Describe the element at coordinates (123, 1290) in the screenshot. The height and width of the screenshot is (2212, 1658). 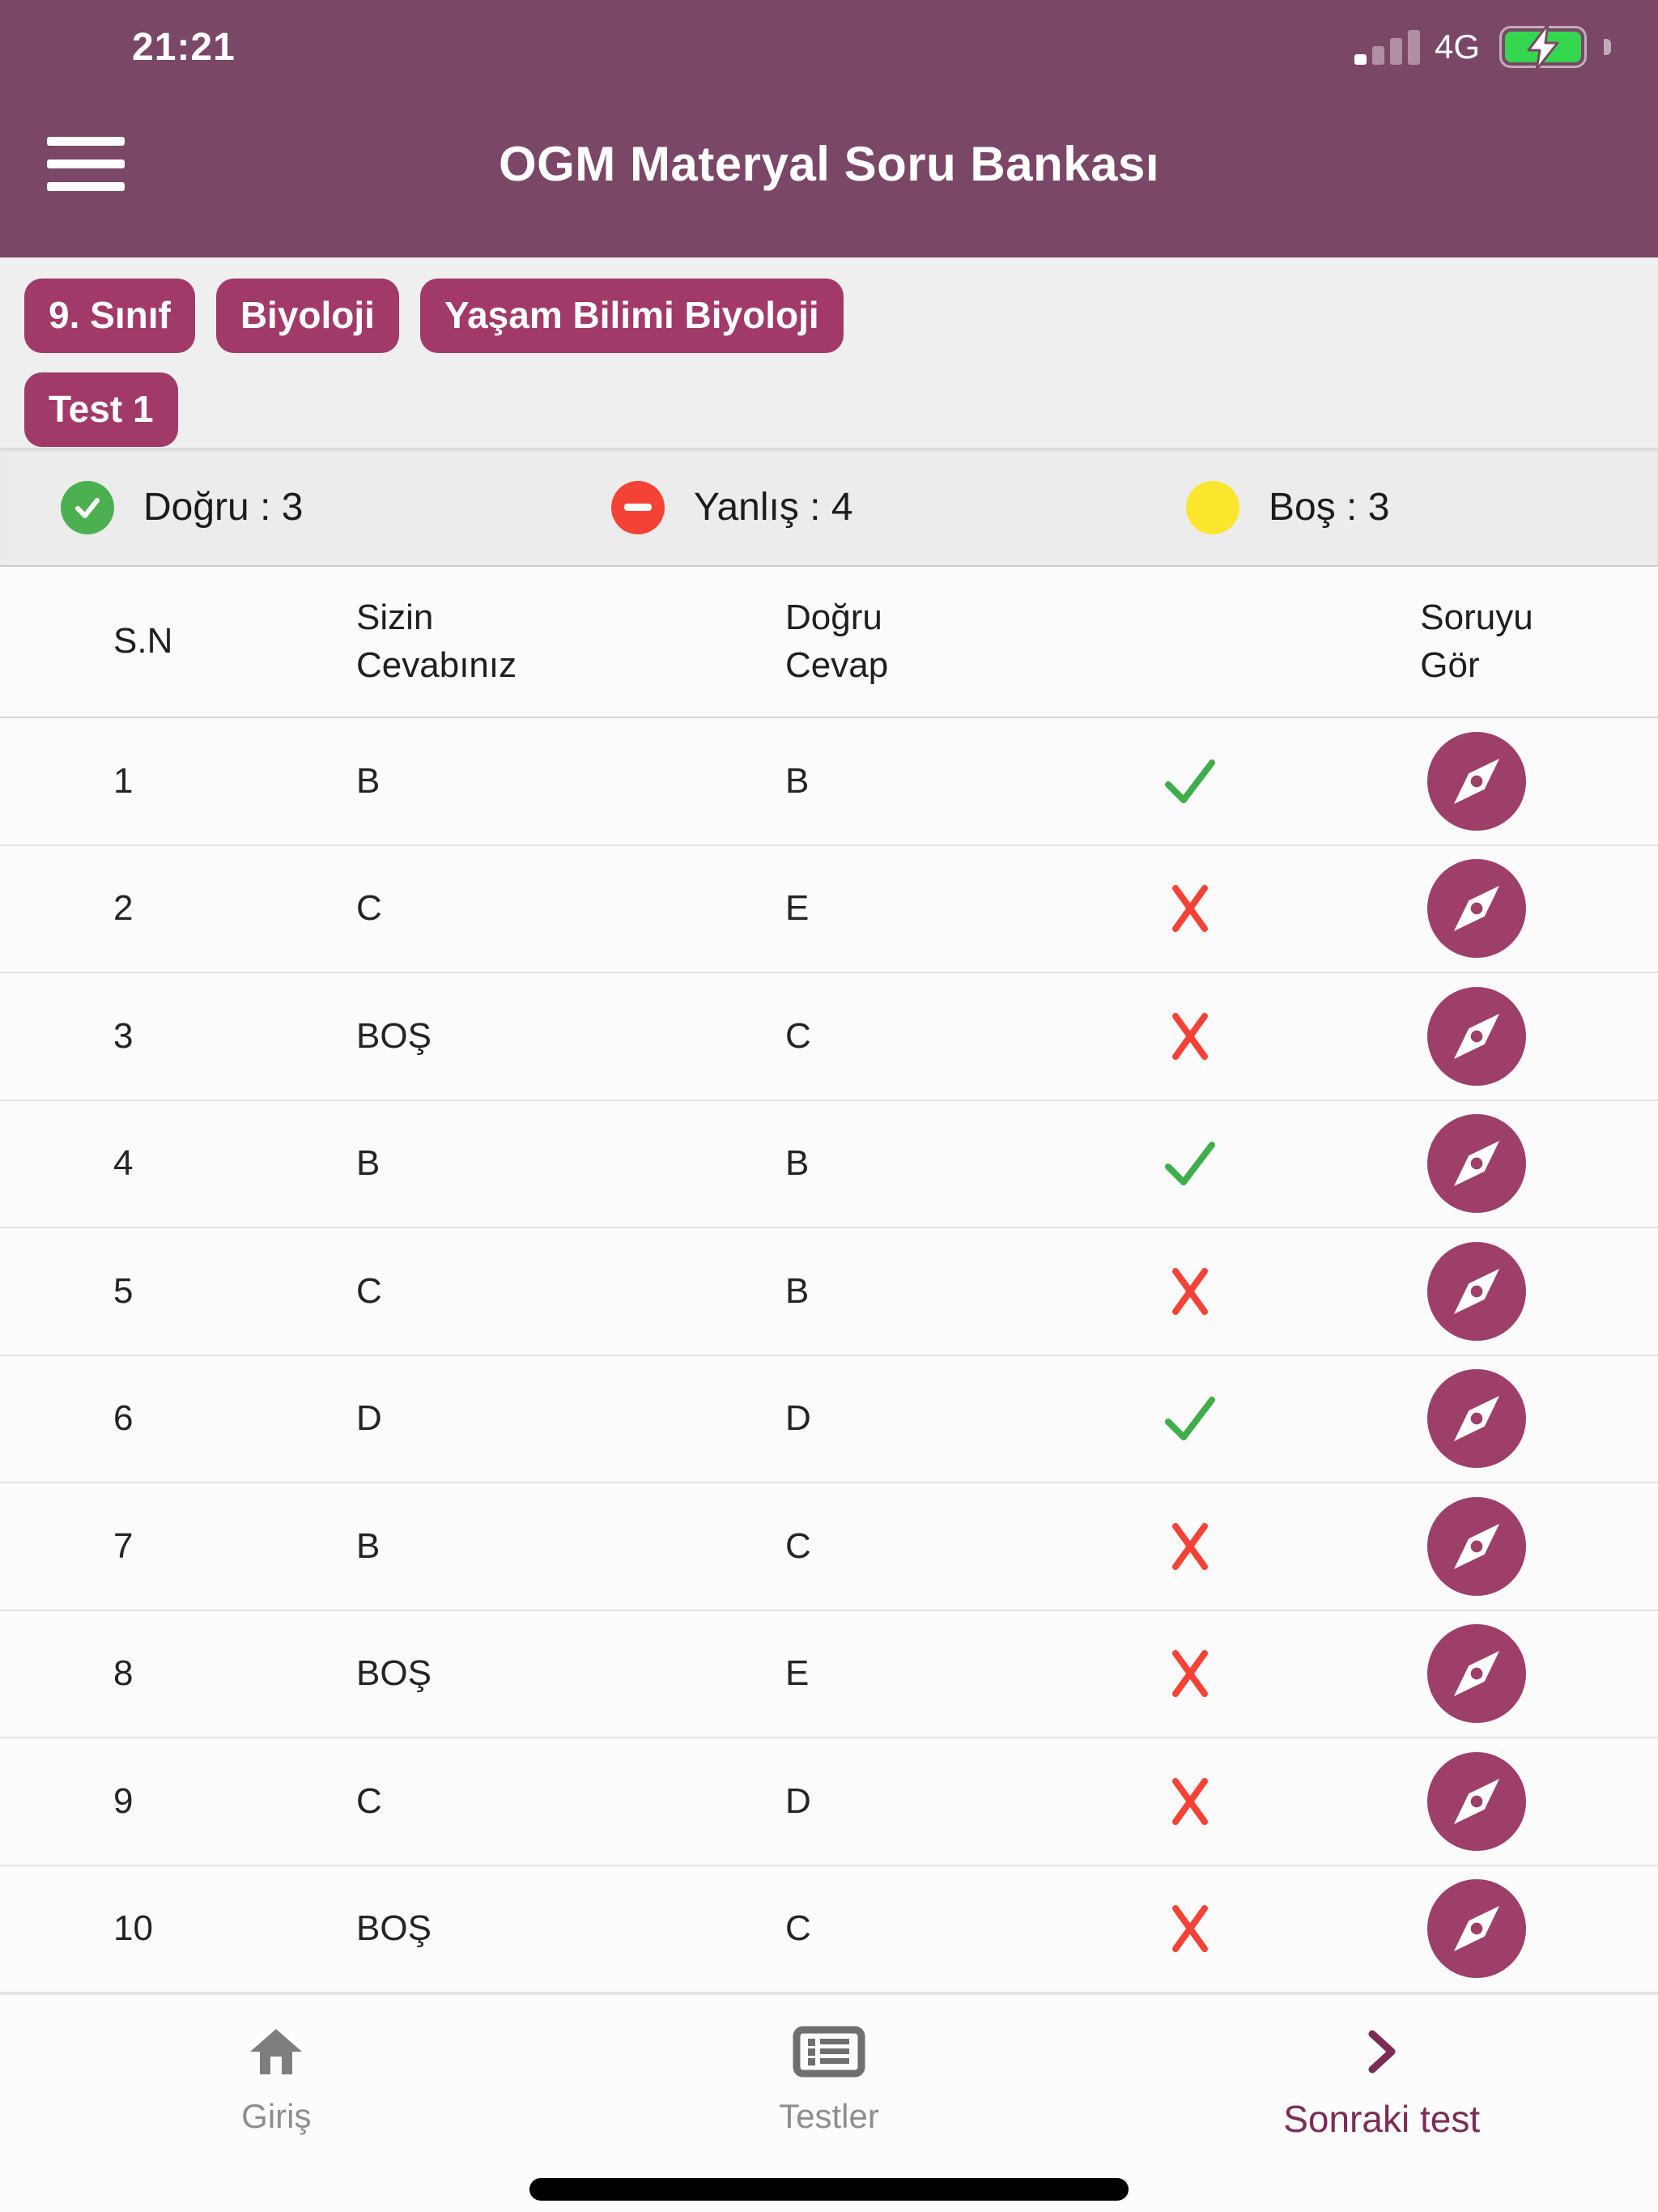
I see `row-number: 5` at that location.